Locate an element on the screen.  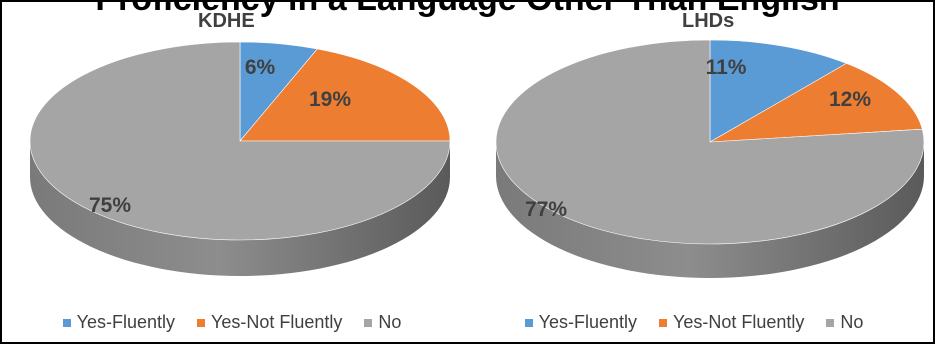
kdhe-chart-title: KDHE is located at coordinates (226, 21).